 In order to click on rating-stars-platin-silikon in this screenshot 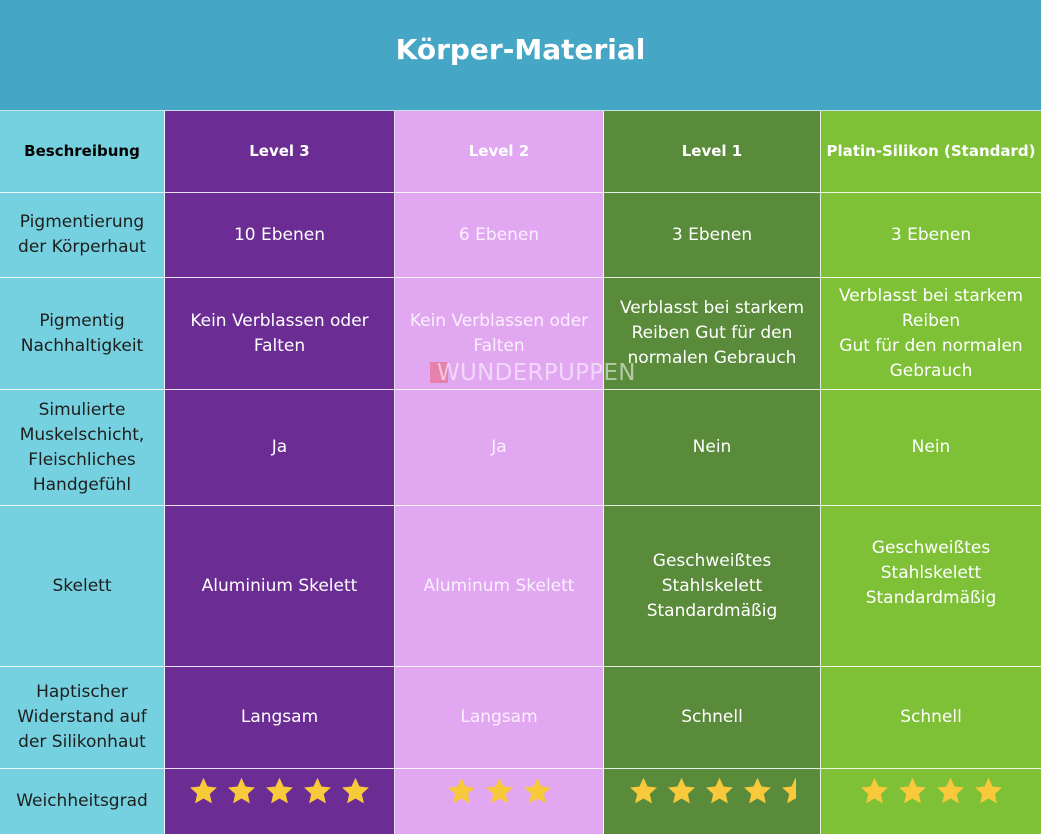, I will do `click(931, 791)`.